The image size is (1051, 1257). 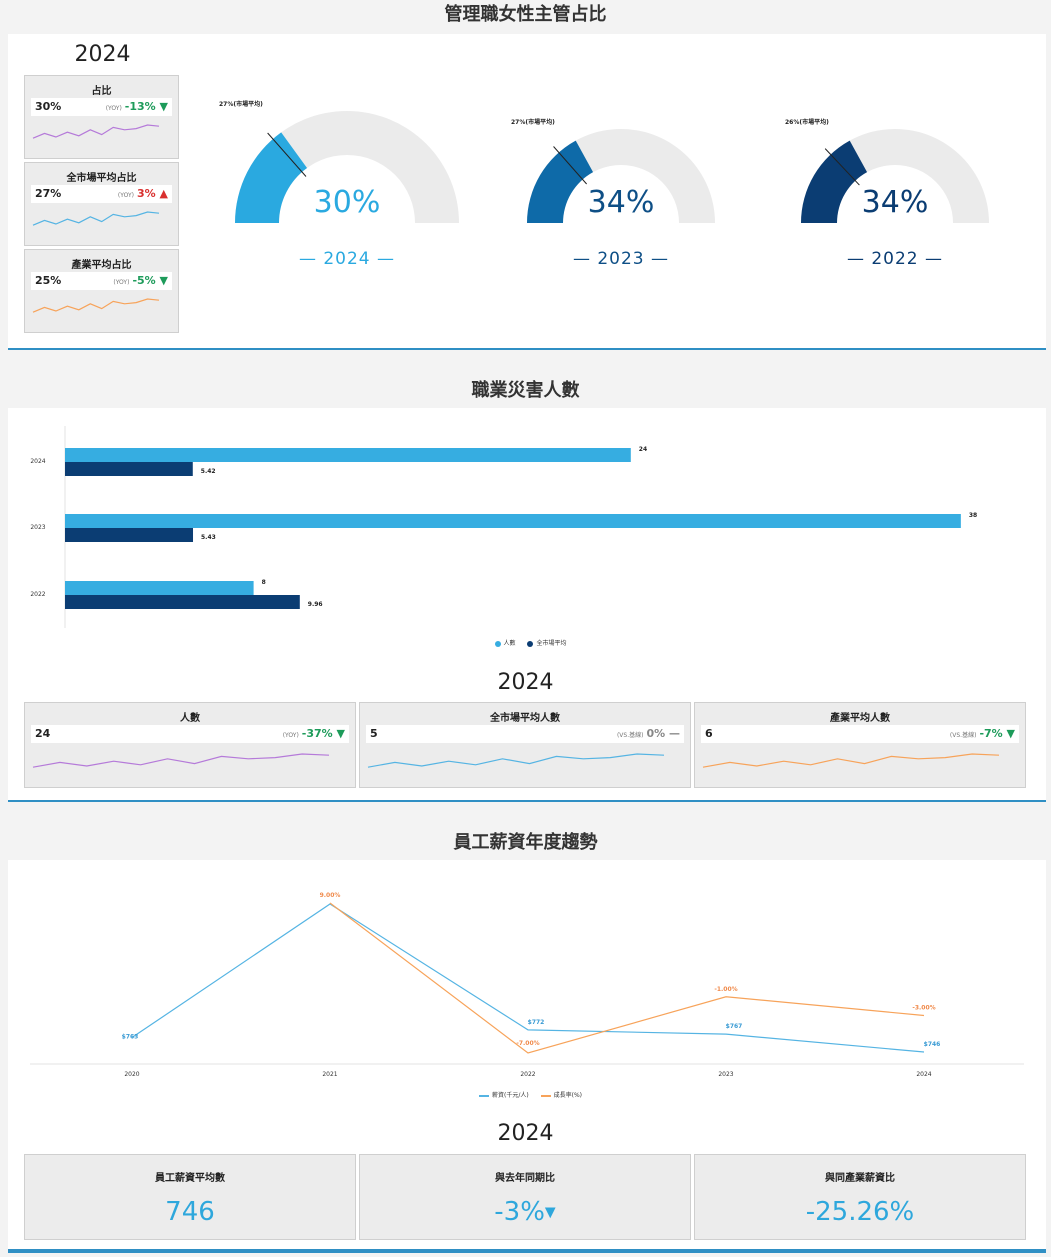 I want to click on growth-data-label: -7.00%, so click(x=527, y=1043).